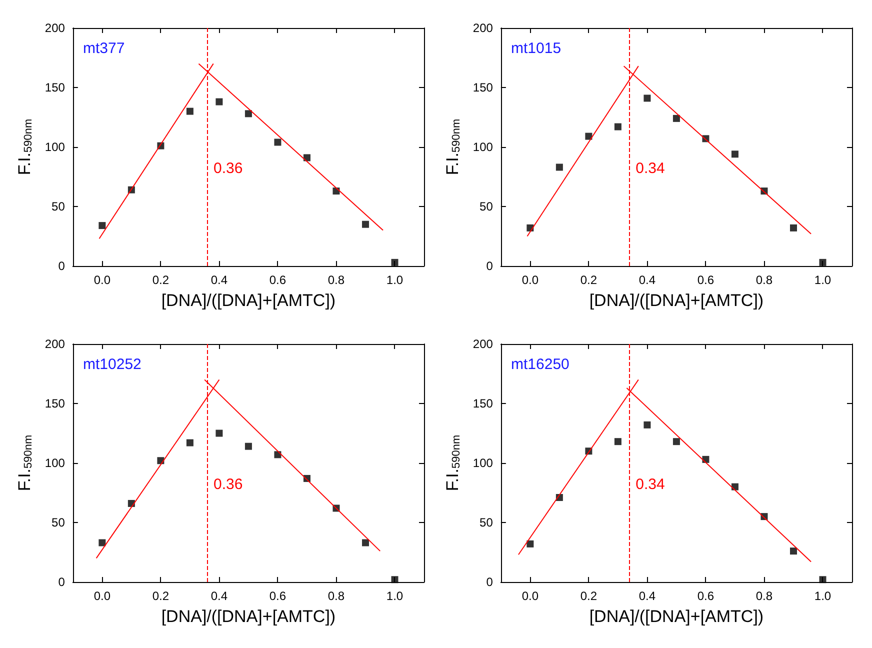  What do you see at coordinates (536, 48) in the screenshot?
I see `text: mt1015` at bounding box center [536, 48].